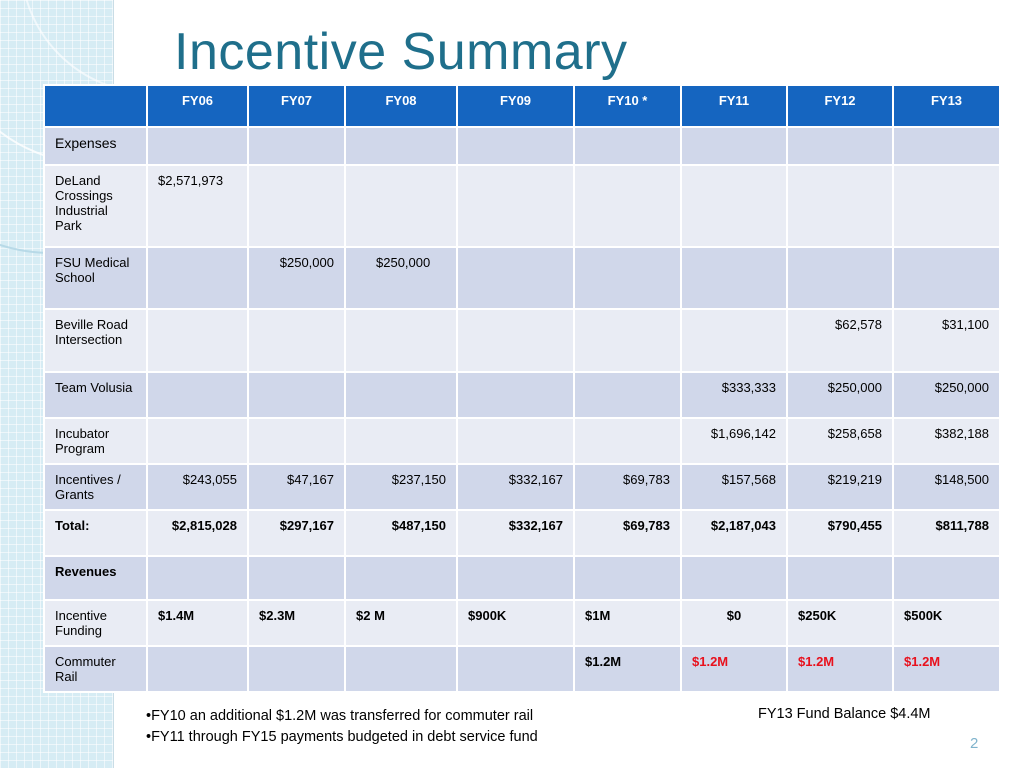 This screenshot has width=1024, height=768. I want to click on table-cell: $69,783, so click(627, 487).